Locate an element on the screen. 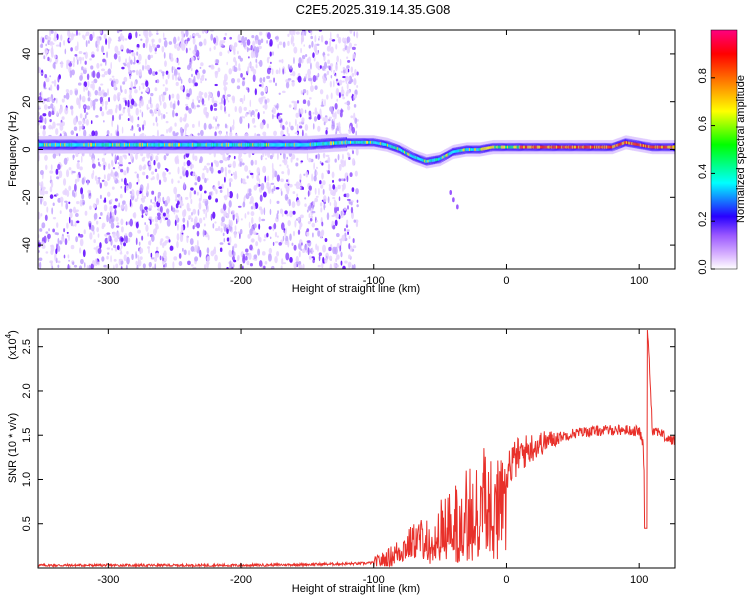 The width and height of the screenshot is (750, 600). spectrogram-y-tick-label: 40 is located at coordinates (27, 54).